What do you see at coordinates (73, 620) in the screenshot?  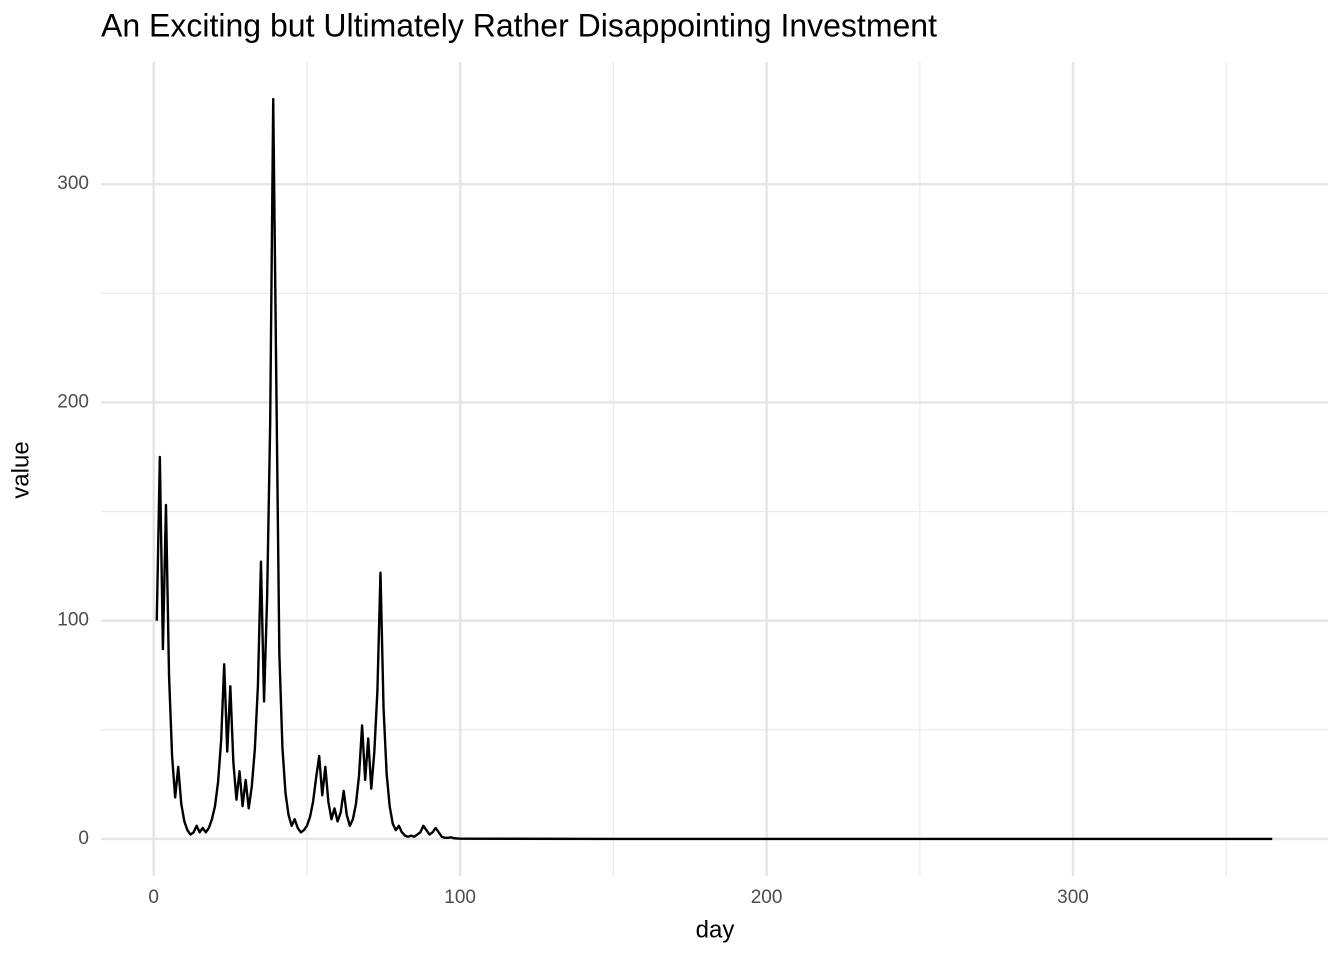 I see `y-tick-label: 100` at bounding box center [73, 620].